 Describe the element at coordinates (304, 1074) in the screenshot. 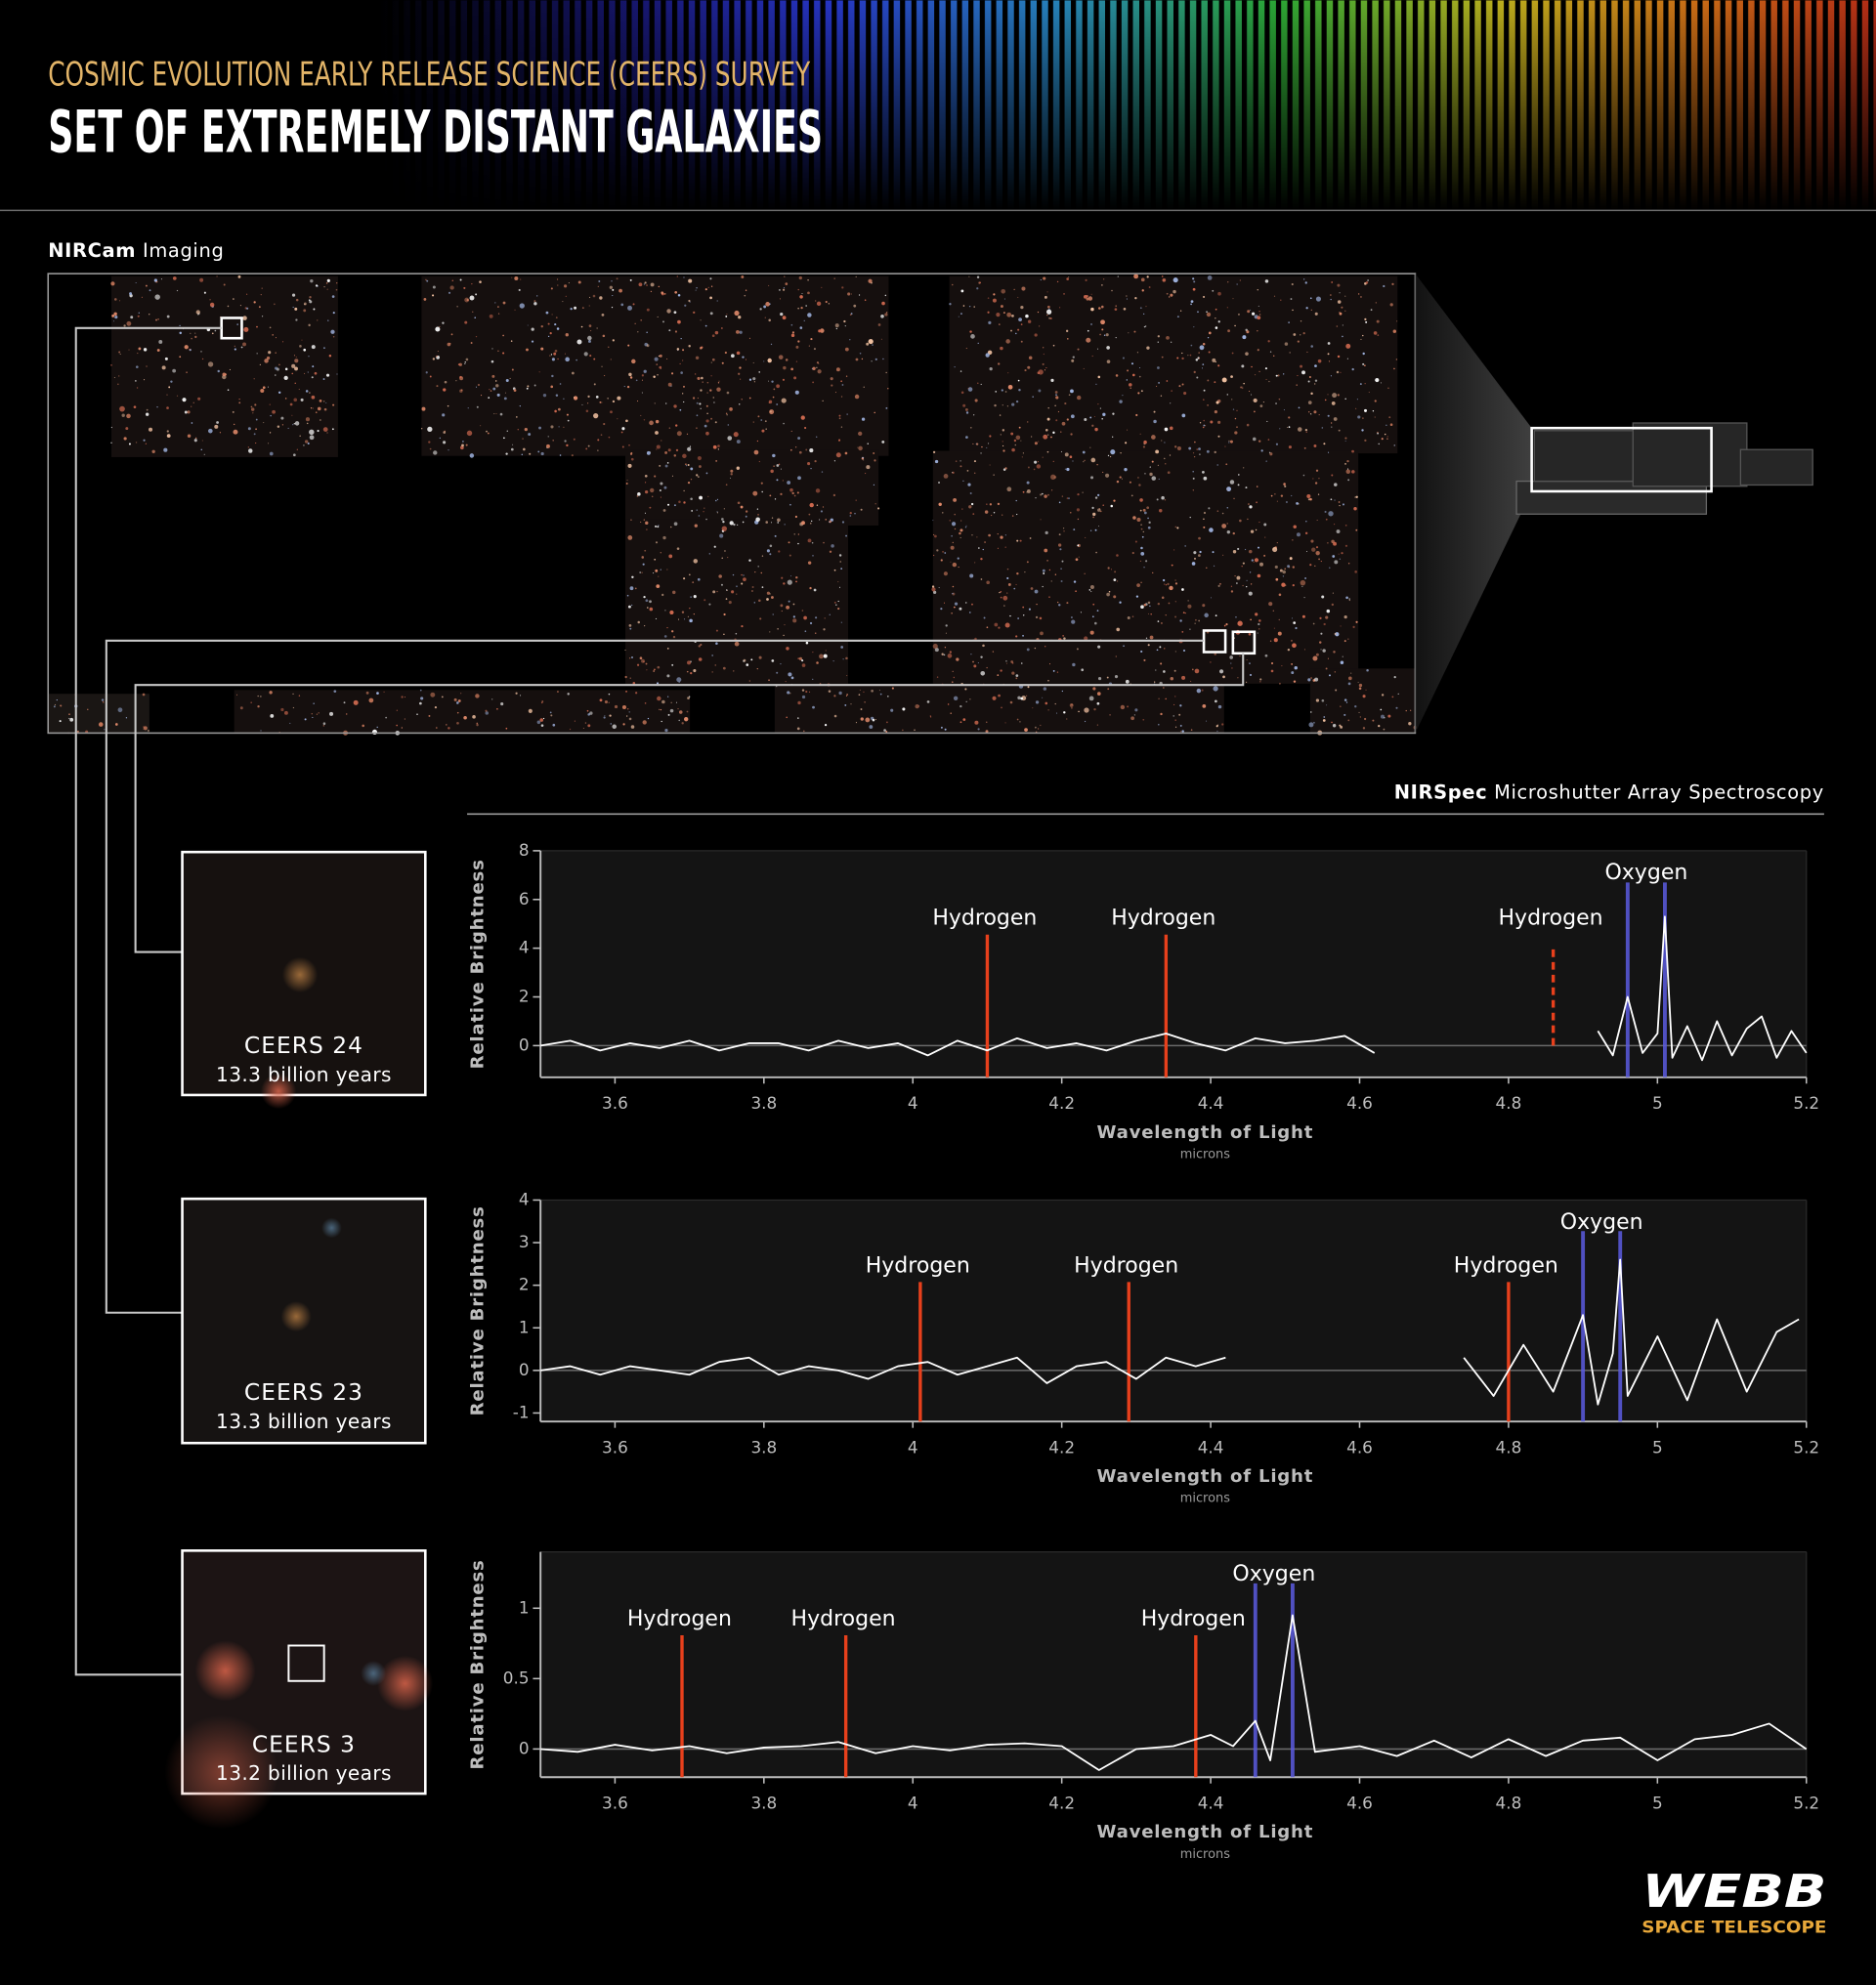

I see `galaxy-age: 13.3 billion years` at that location.